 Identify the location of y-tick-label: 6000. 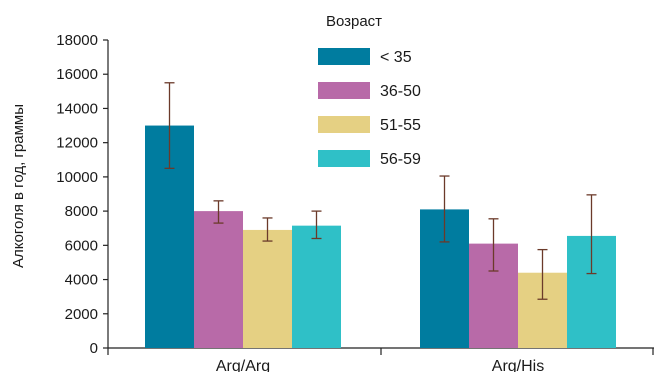
(81, 245).